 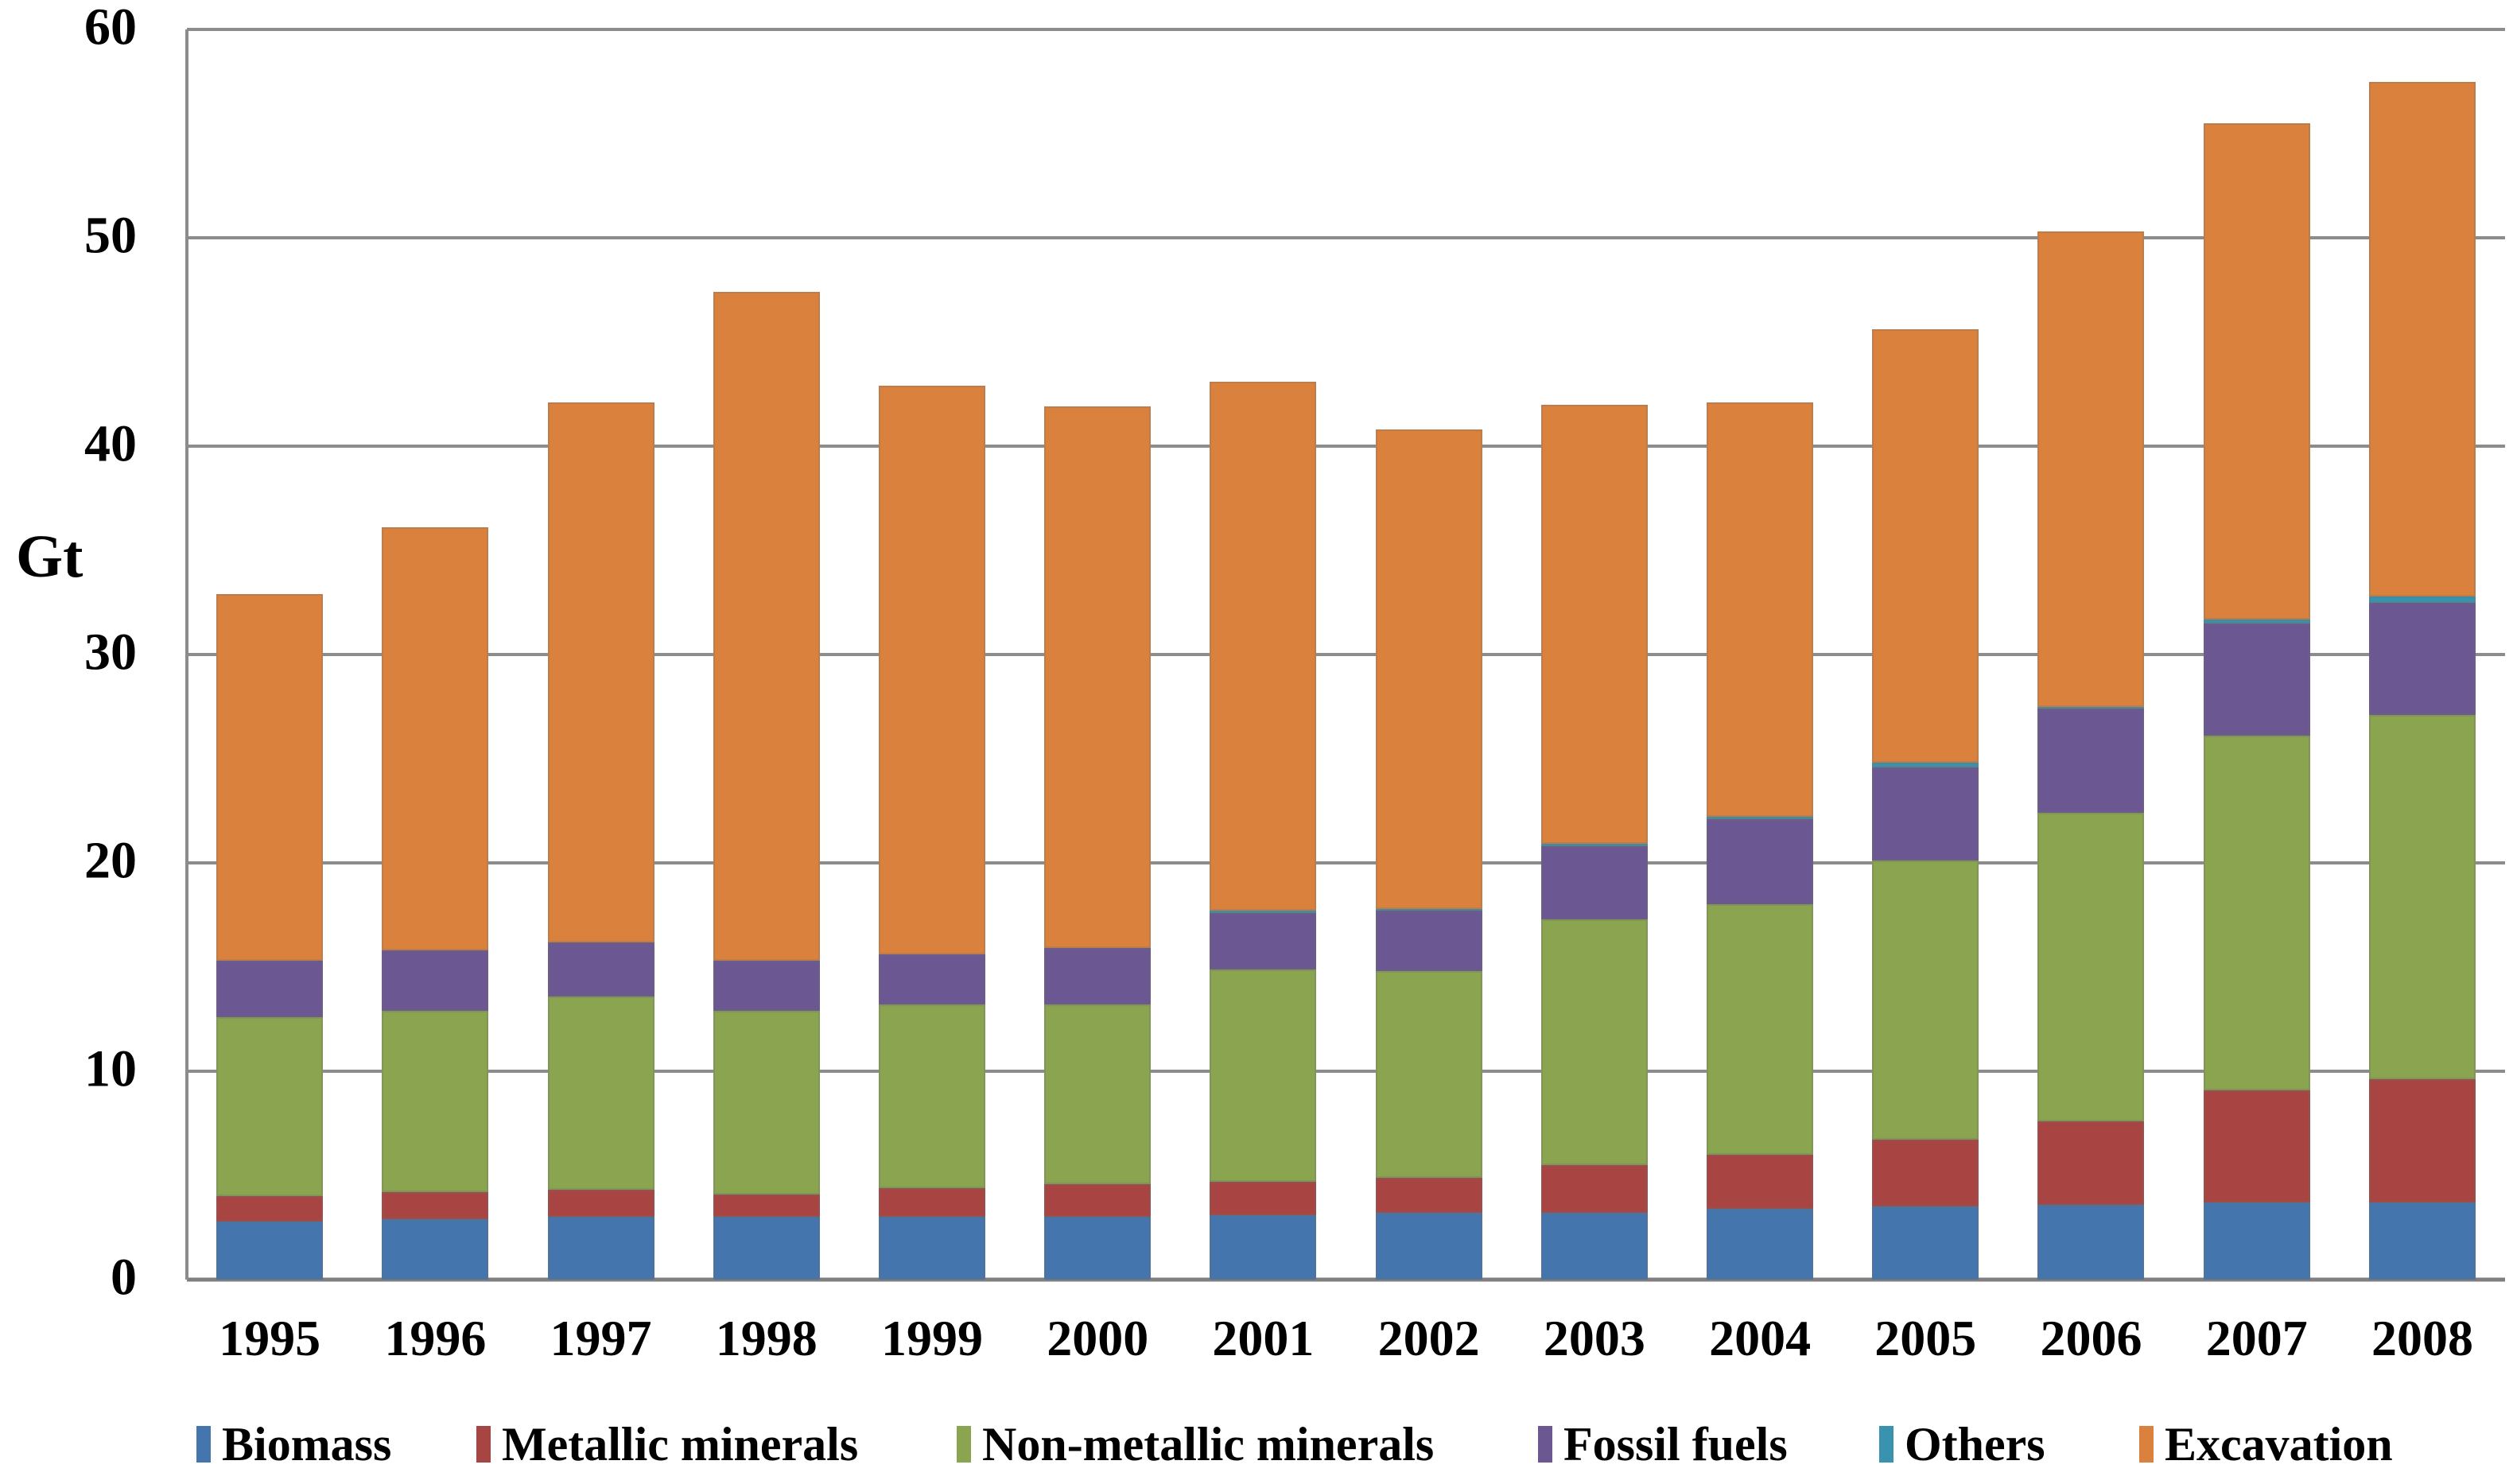 I want to click on stacked-bar-1996, so click(x=435, y=903).